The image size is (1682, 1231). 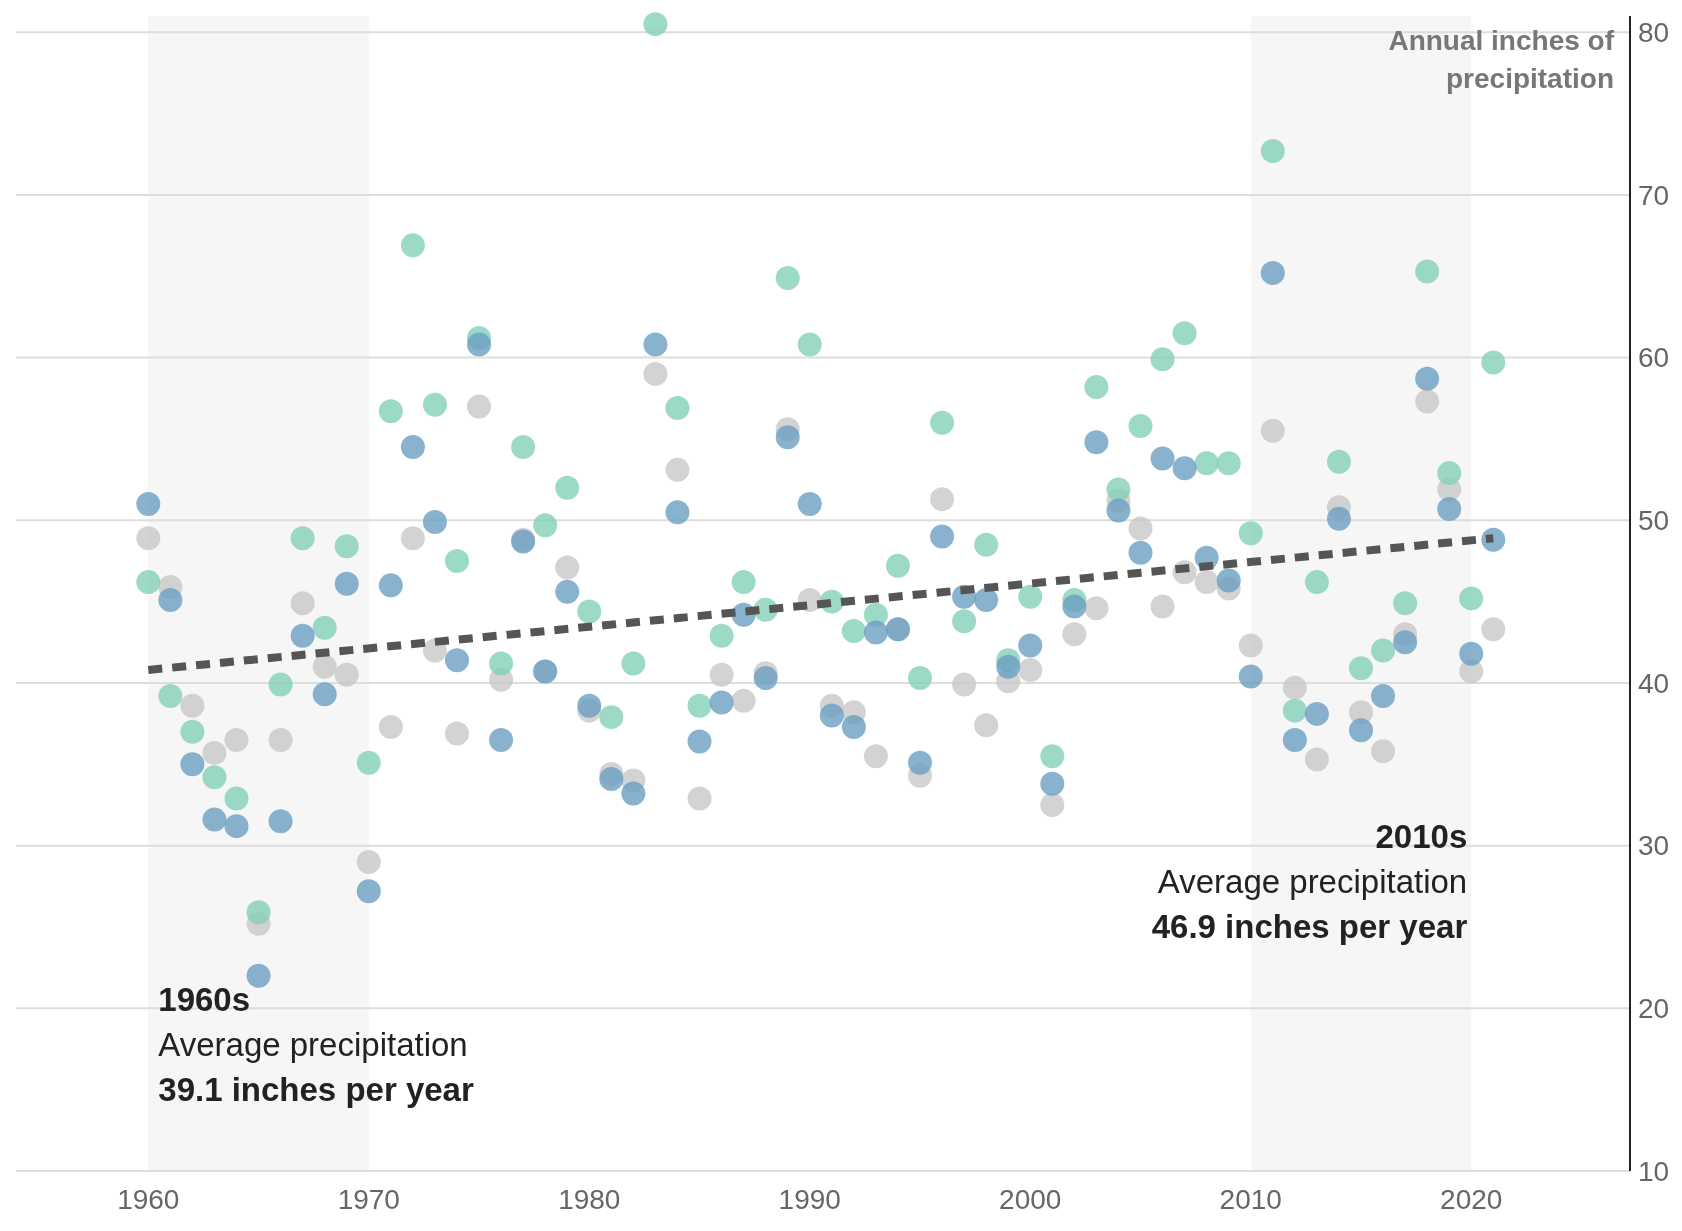 I want to click on x-tick-label: 1980, so click(x=589, y=1199).